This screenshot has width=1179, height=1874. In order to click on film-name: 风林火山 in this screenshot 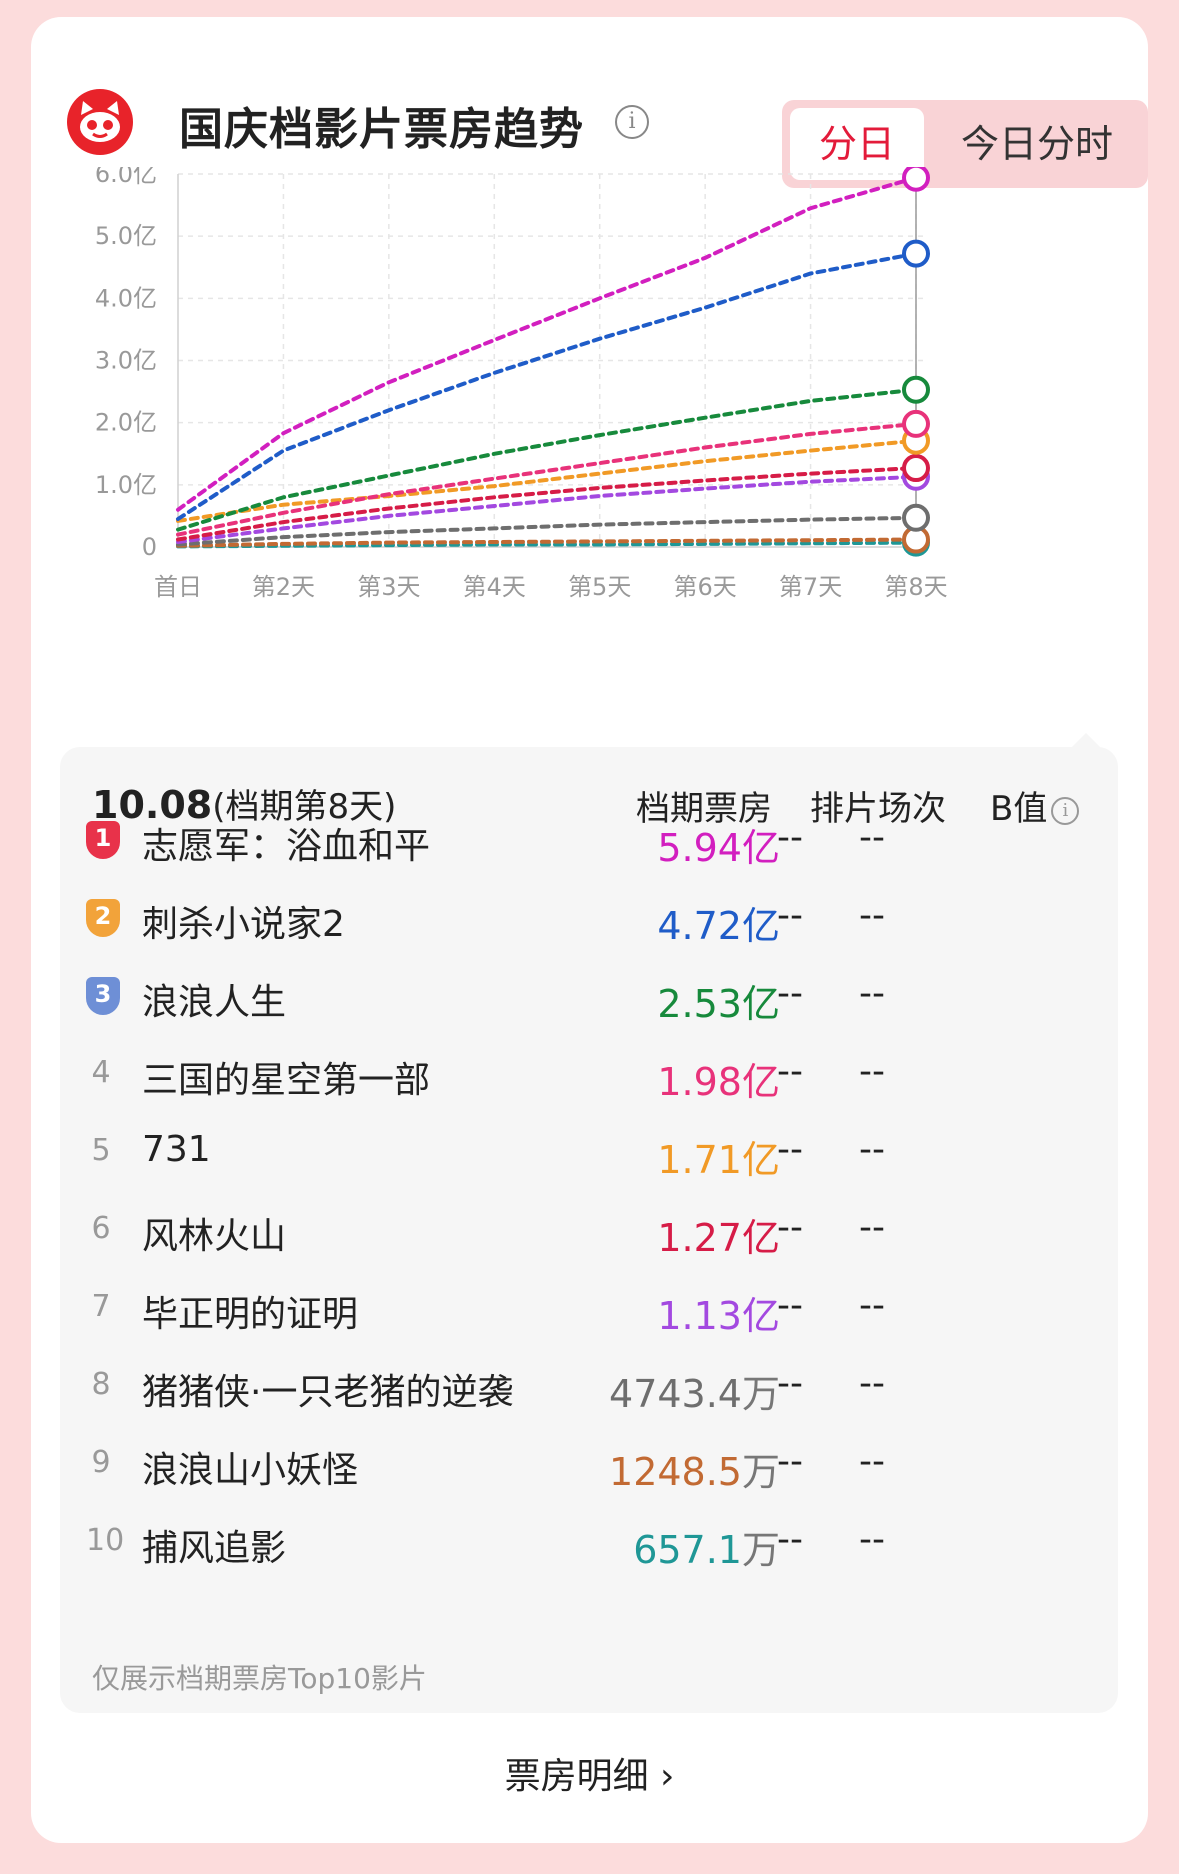, I will do `click(214, 1236)`.